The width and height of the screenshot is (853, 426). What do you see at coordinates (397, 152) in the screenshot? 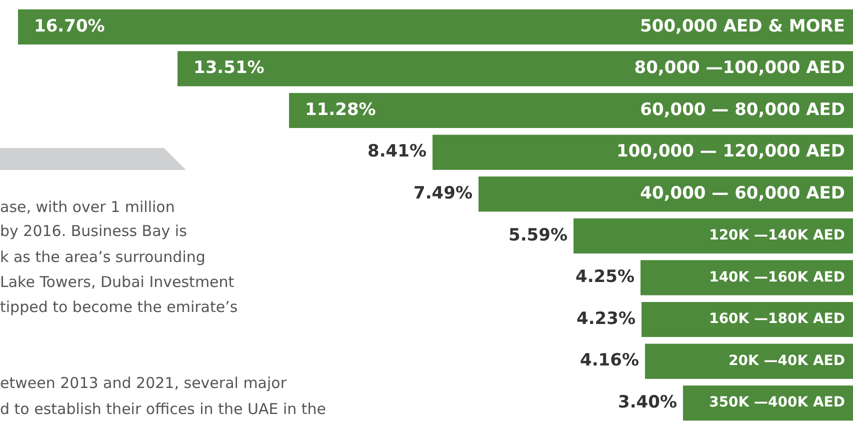
I see `data-label: 8.41%` at bounding box center [397, 152].